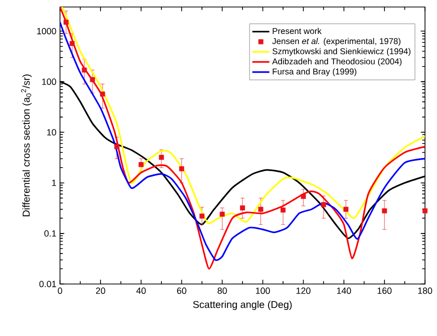 This screenshot has height=336, width=437. I want to click on y-tick-label: 1000, so click(46, 31).